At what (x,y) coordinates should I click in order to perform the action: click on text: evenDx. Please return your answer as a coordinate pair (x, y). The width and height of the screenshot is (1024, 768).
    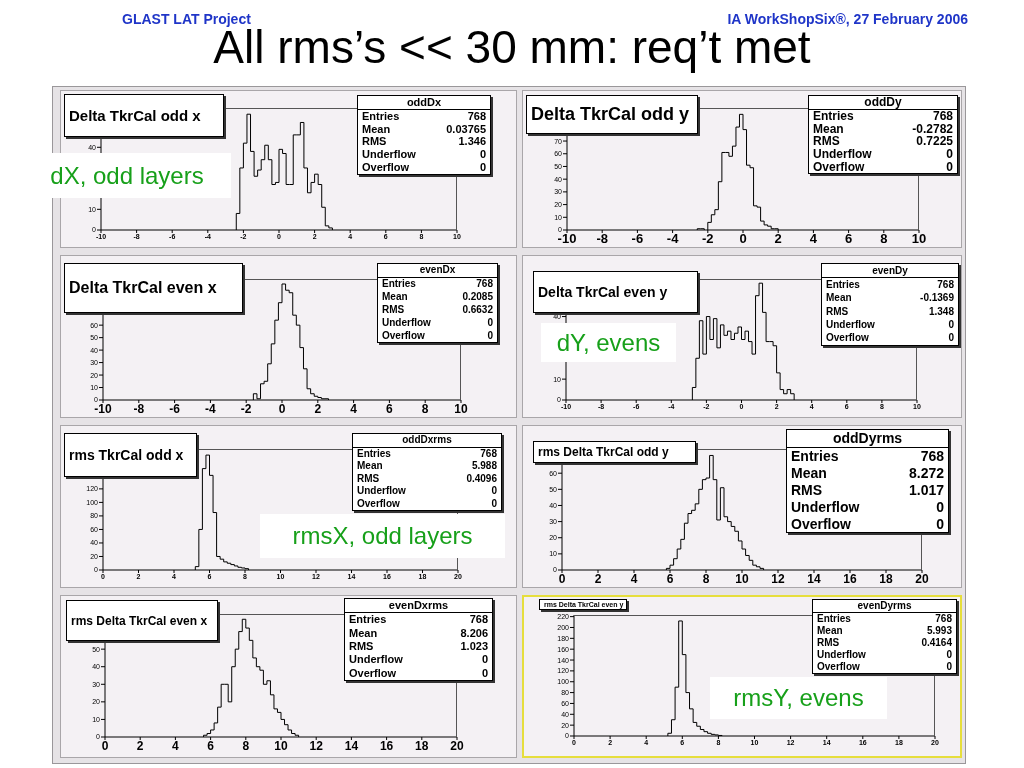
    Looking at the image, I should click on (437, 271).